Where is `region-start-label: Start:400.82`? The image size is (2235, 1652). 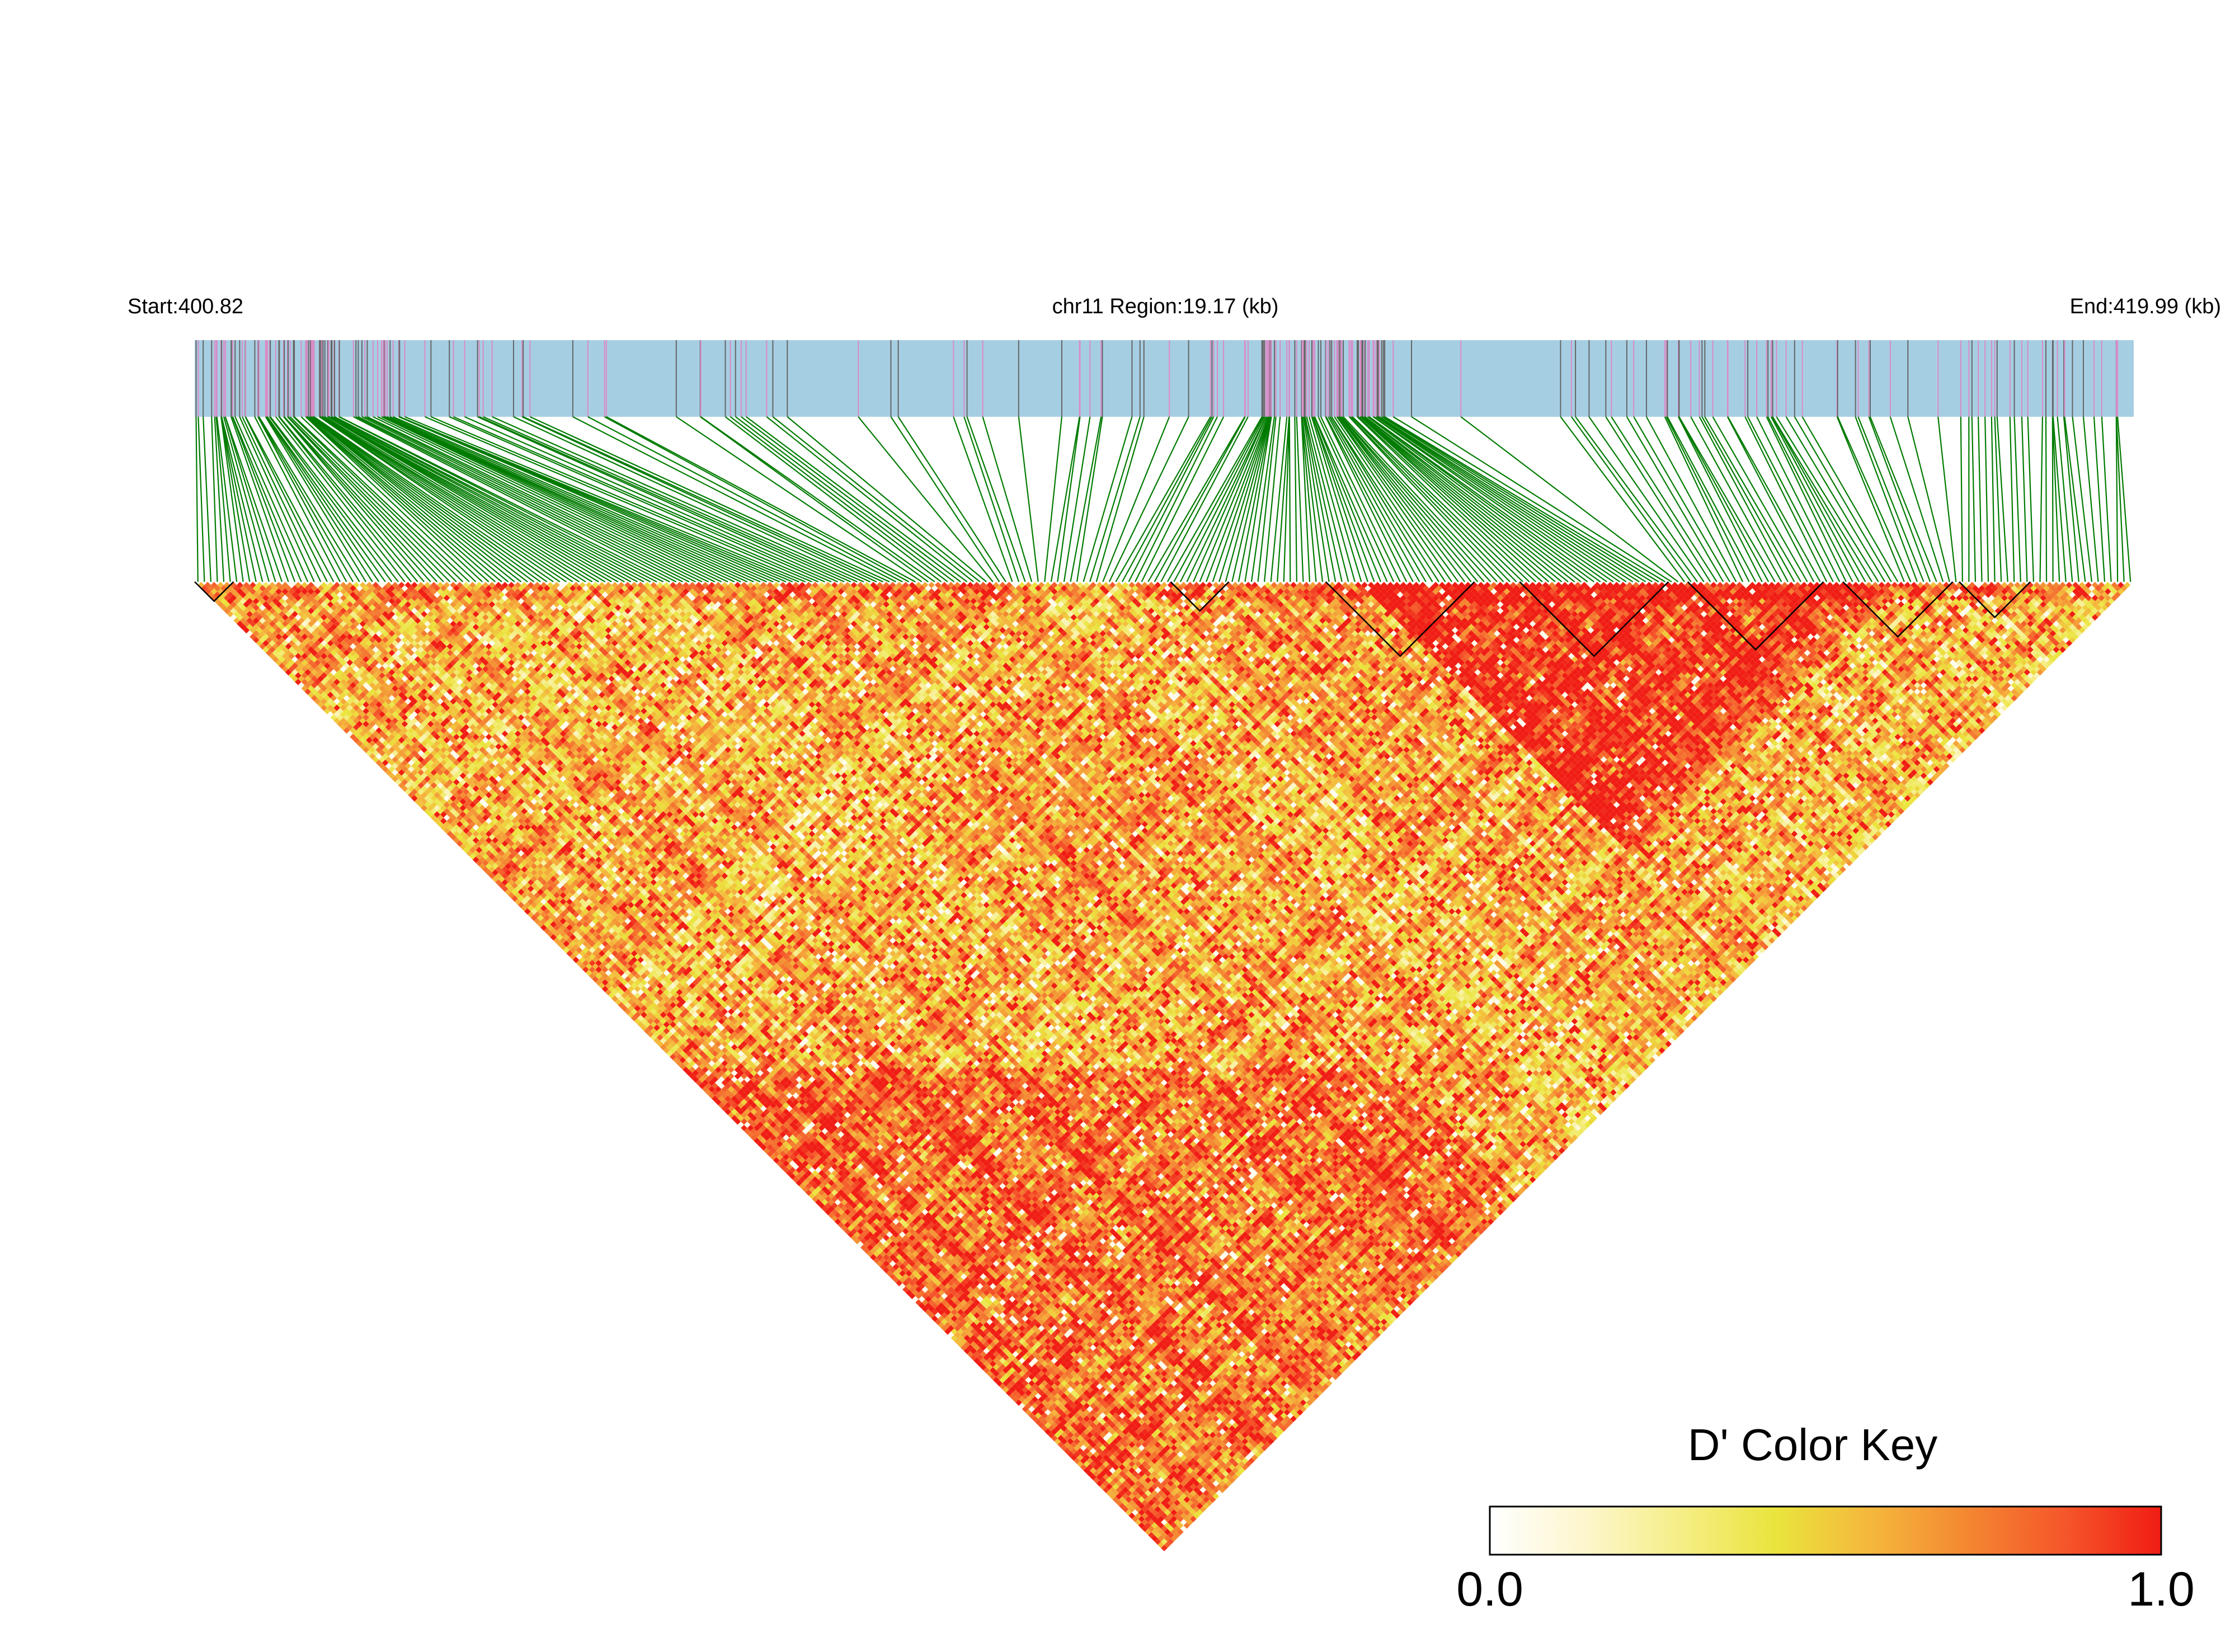
region-start-label: Start:400.82 is located at coordinates (185, 306).